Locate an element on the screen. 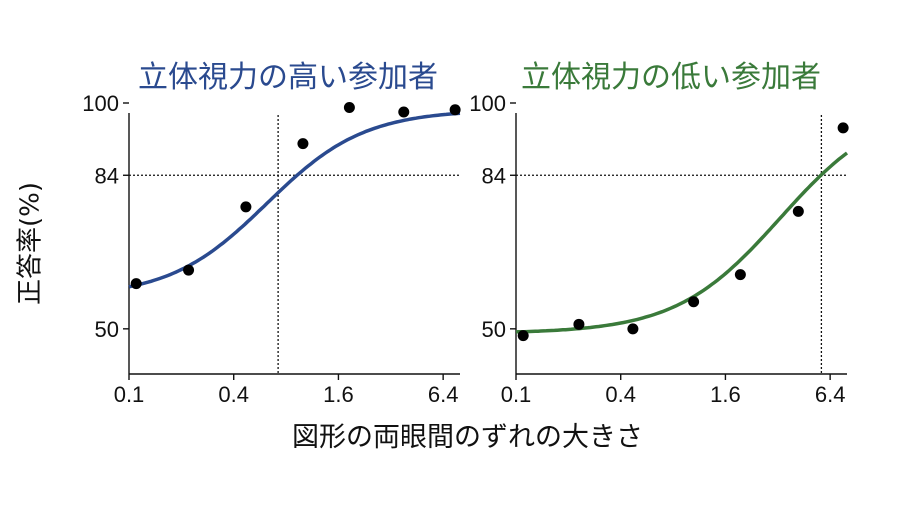  x-tick-label-right: 1.6 is located at coordinates (725, 394).